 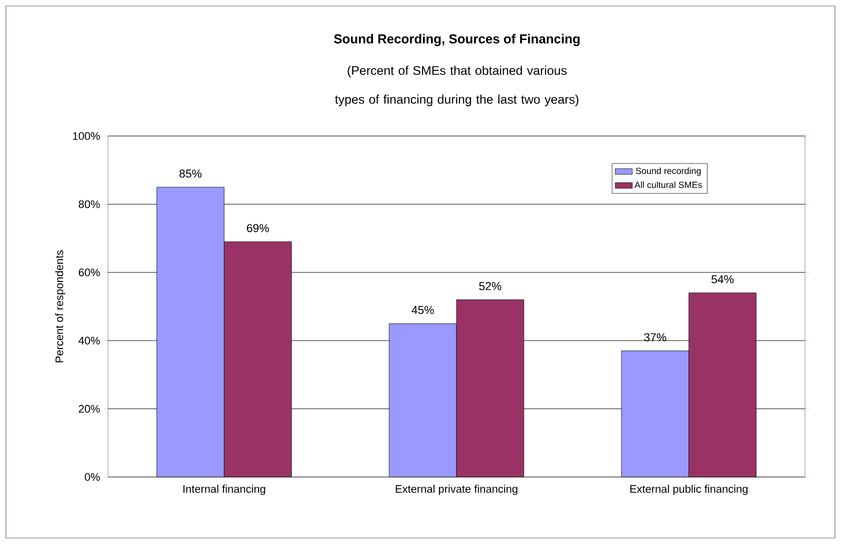 What do you see at coordinates (689, 489) in the screenshot?
I see `x-tick-label: External public financing` at bounding box center [689, 489].